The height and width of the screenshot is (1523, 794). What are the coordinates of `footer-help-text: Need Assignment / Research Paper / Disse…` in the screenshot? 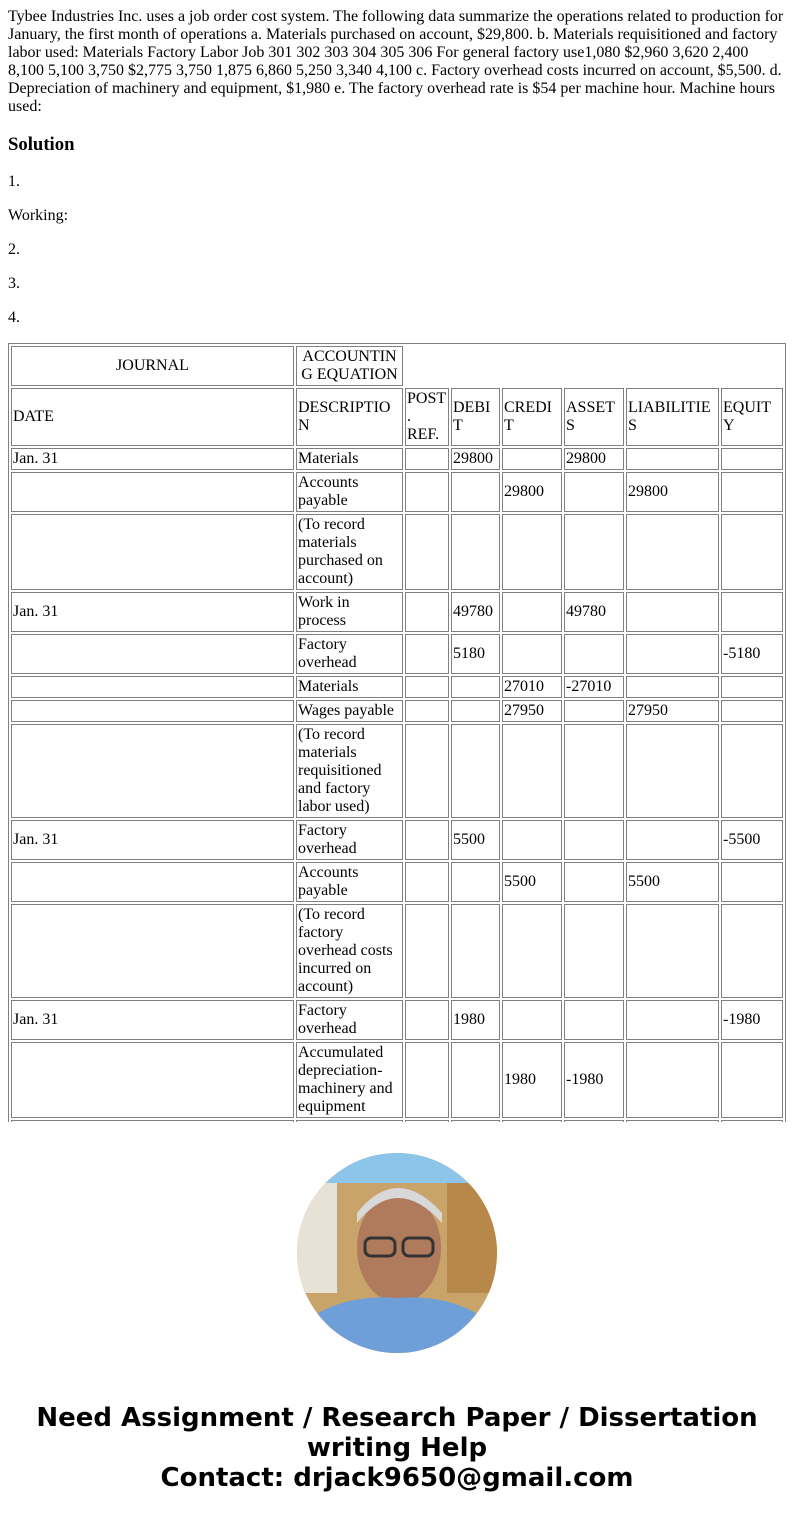 It's located at (397, 1433).